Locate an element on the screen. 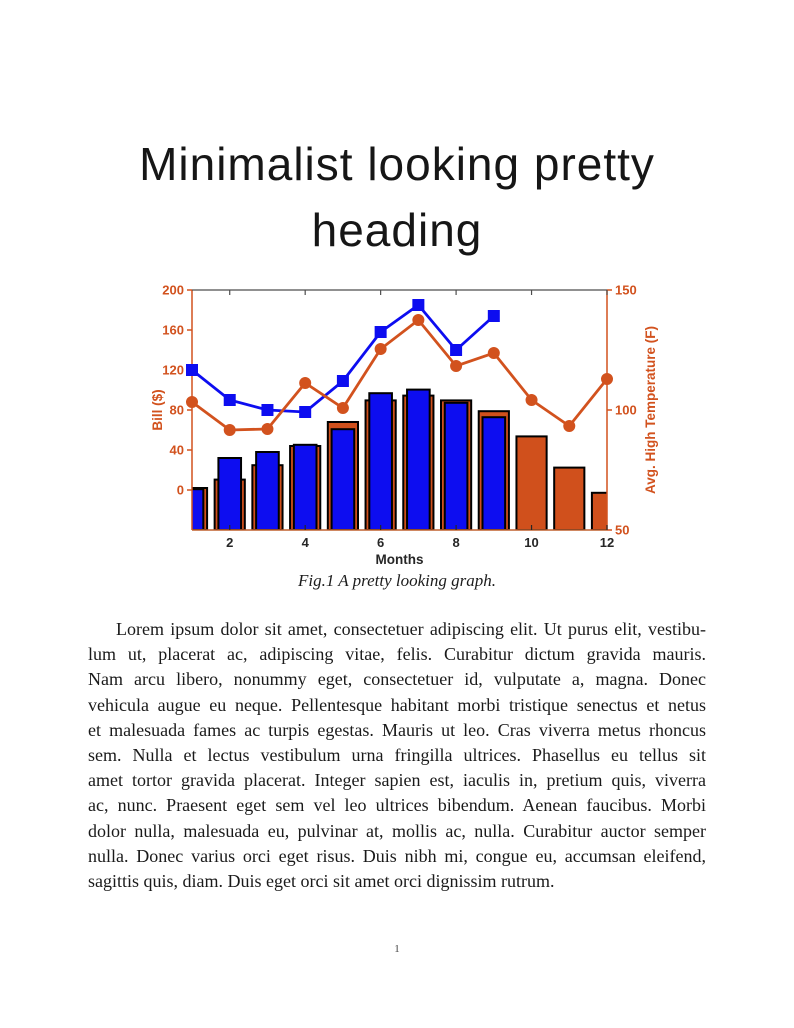  left-tick-label: 0 is located at coordinates (180, 490).